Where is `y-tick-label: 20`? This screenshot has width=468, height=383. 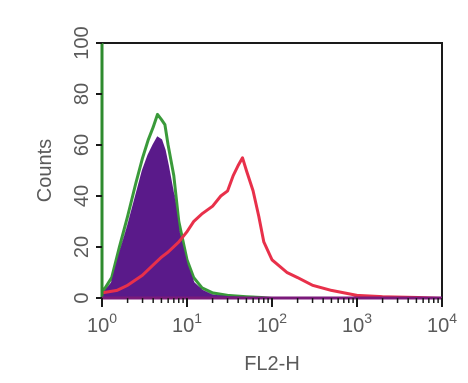 y-tick-label: 20 is located at coordinates (82, 247).